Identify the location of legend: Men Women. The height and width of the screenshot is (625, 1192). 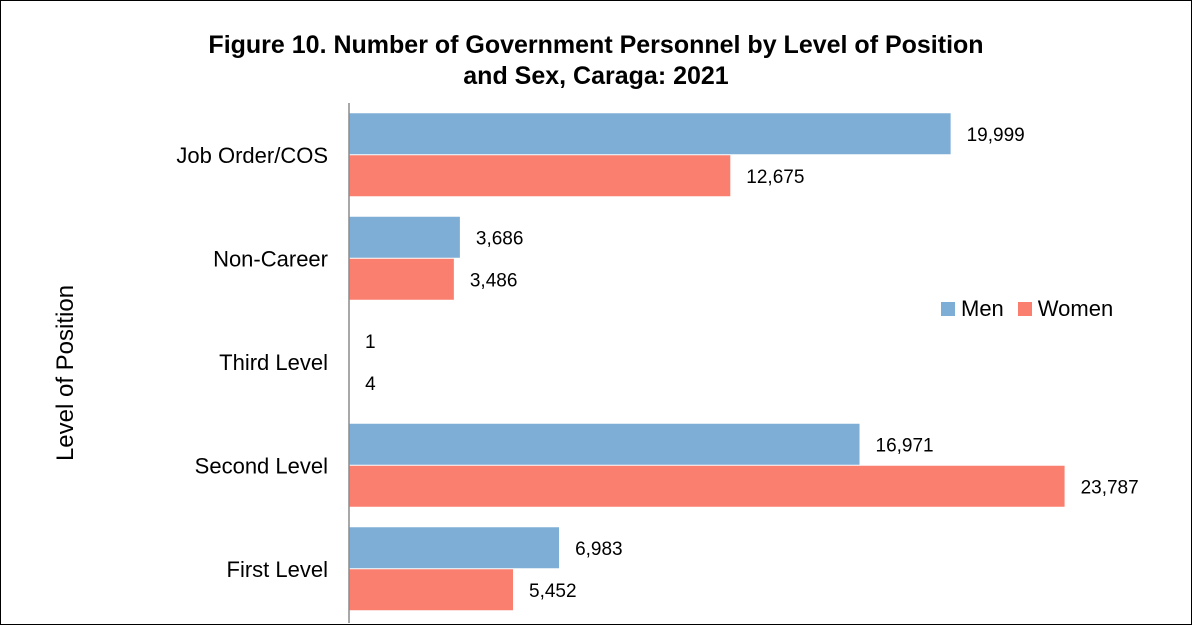
(1034, 309).